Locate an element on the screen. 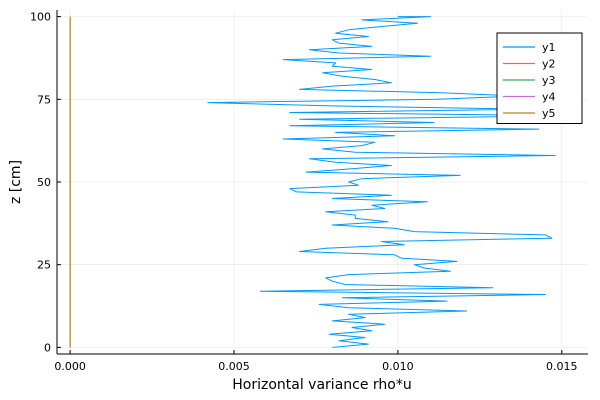 The image size is (600, 400). x-tick-label: 0.000 is located at coordinates (70, 366).